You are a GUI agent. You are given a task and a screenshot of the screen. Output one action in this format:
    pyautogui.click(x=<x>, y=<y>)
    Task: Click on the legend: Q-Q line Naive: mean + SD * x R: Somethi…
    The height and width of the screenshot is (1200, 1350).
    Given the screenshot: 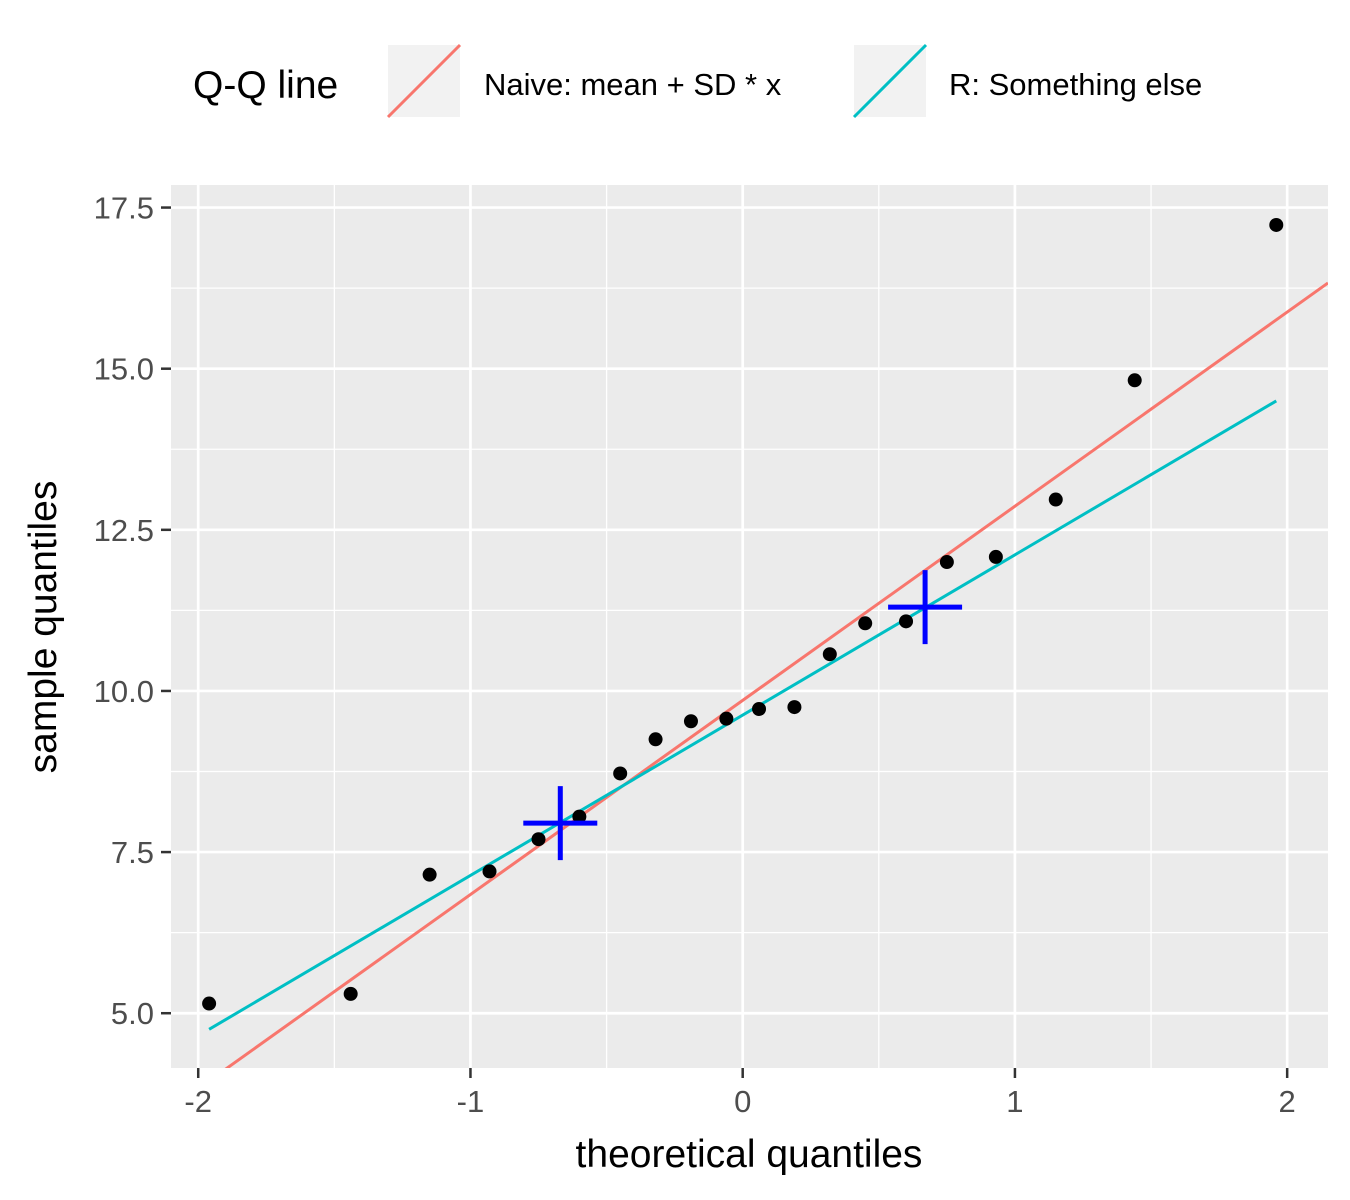 What is the action you would take?
    pyautogui.click(x=697, y=81)
    